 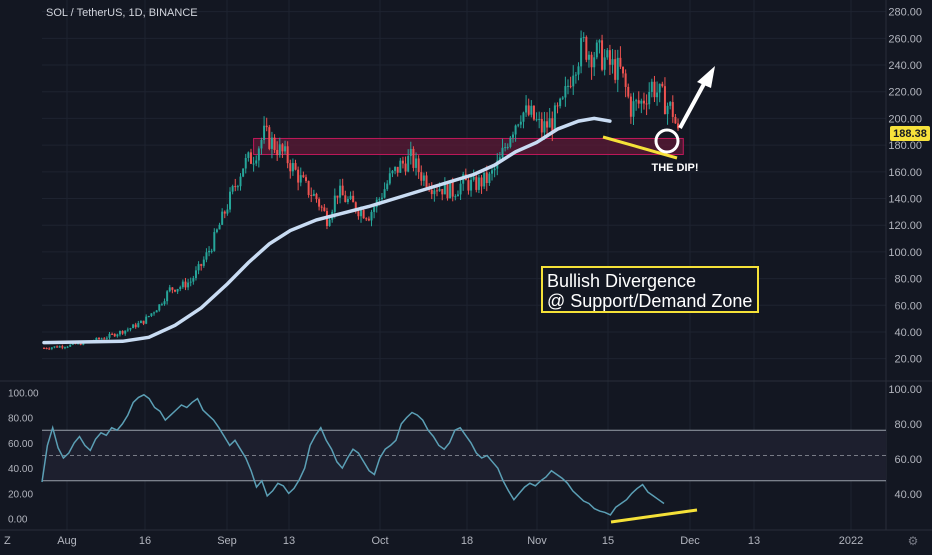 What do you see at coordinates (537, 541) in the screenshot?
I see `time-tick-label: Nov` at bounding box center [537, 541].